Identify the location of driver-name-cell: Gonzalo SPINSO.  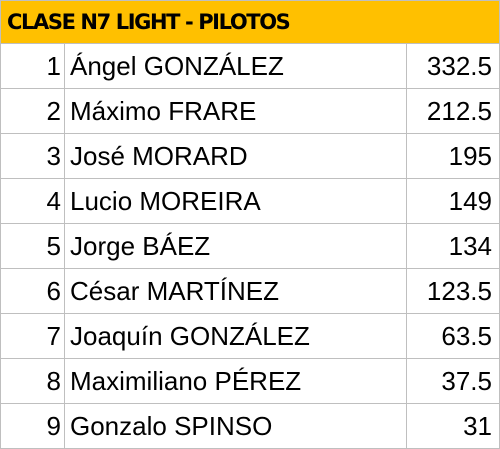
(236, 426).